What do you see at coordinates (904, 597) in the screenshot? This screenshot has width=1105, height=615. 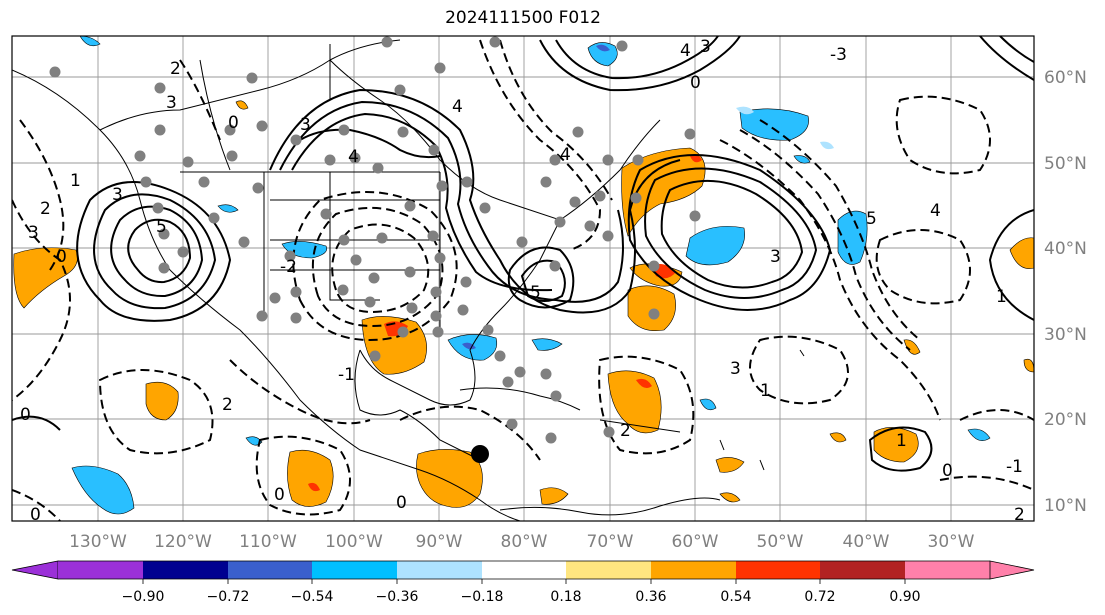 I see `colorbar-tick-label: 0.90` at bounding box center [904, 597].